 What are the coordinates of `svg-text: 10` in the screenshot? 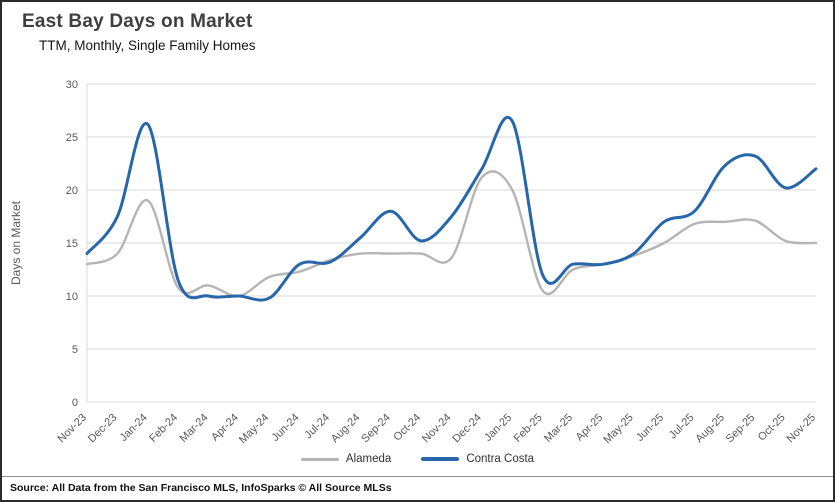 It's located at (72, 297).